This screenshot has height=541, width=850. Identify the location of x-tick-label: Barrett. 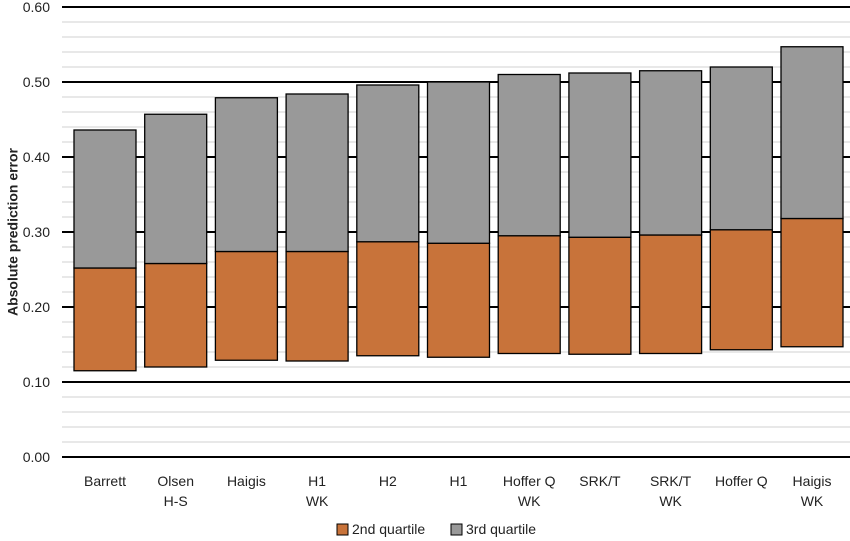
(105, 481).